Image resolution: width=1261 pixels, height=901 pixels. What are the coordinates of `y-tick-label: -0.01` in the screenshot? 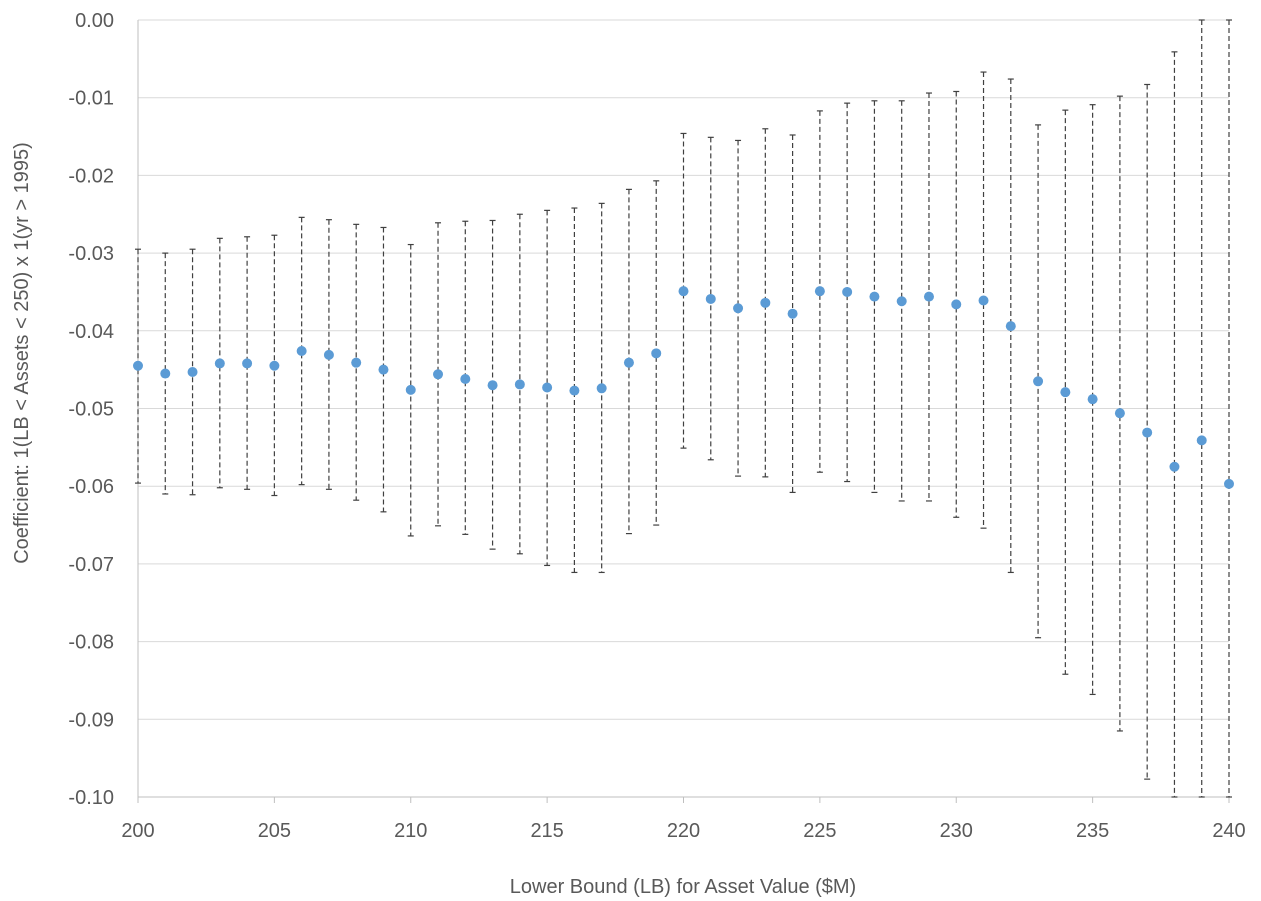 It's located at (91, 99).